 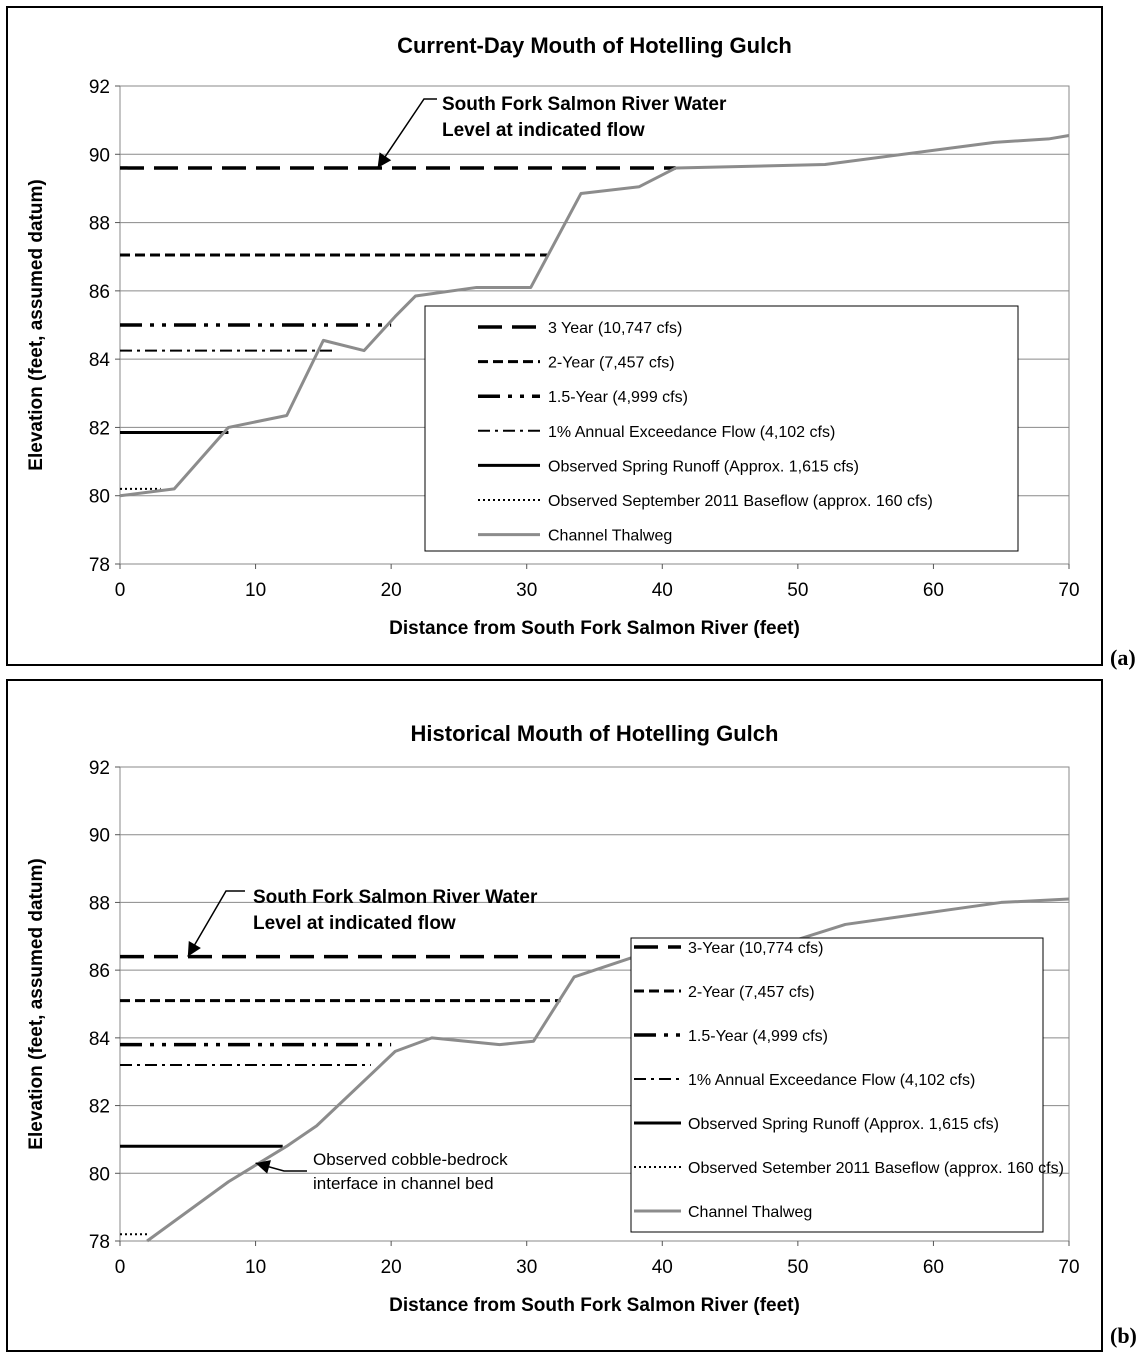 I want to click on annotation-text: interface in channel bed, so click(x=403, y=1183).